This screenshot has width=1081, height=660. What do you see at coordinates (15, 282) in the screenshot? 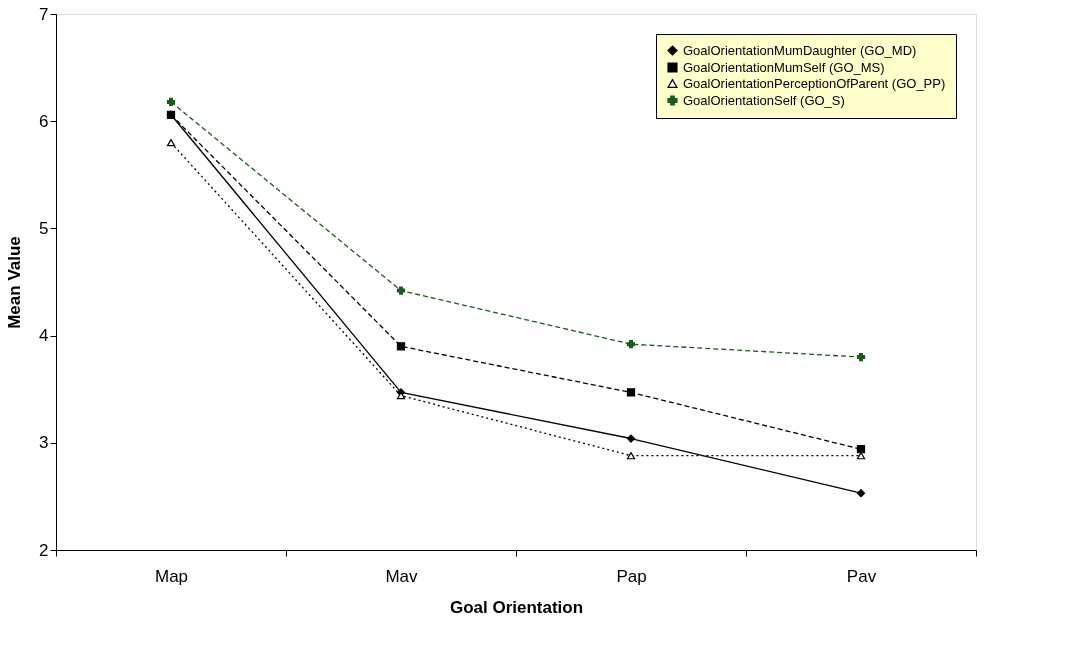
I see `y-axis-title: Mean Value` at bounding box center [15, 282].